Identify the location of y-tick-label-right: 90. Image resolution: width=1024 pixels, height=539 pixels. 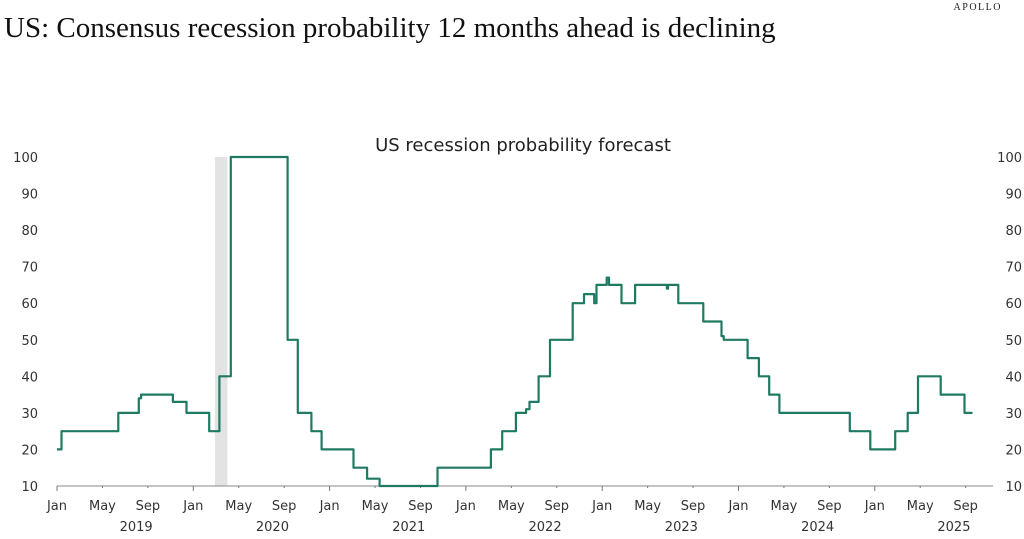
(1013, 195).